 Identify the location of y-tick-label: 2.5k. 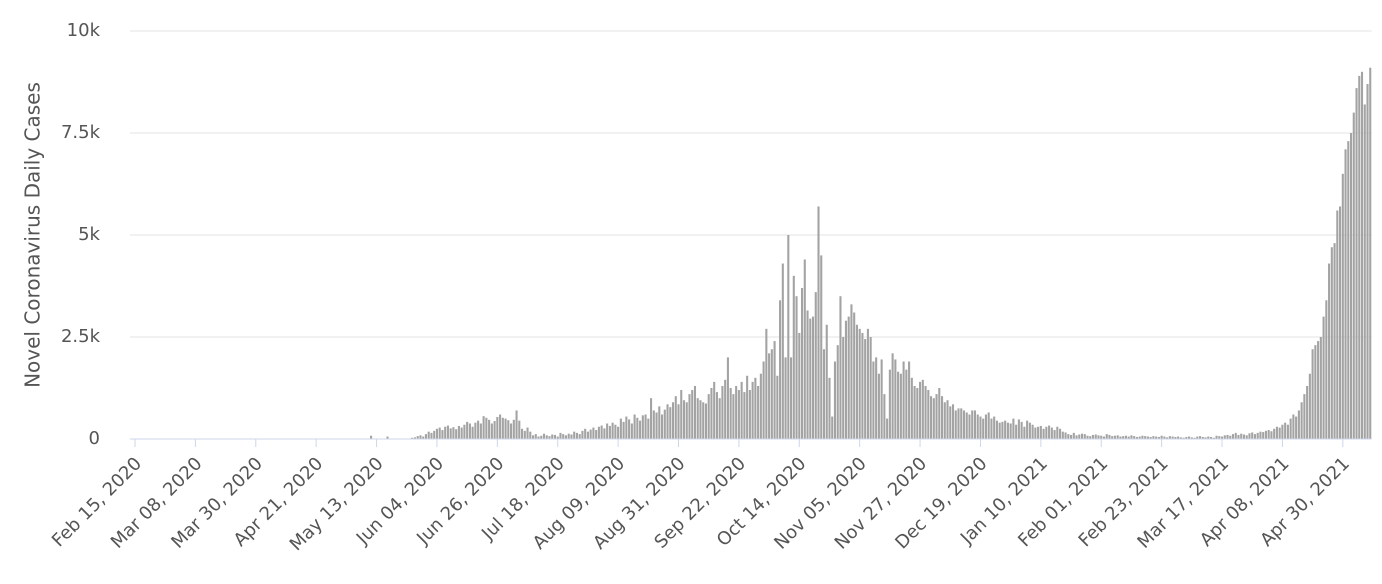
(81, 336).